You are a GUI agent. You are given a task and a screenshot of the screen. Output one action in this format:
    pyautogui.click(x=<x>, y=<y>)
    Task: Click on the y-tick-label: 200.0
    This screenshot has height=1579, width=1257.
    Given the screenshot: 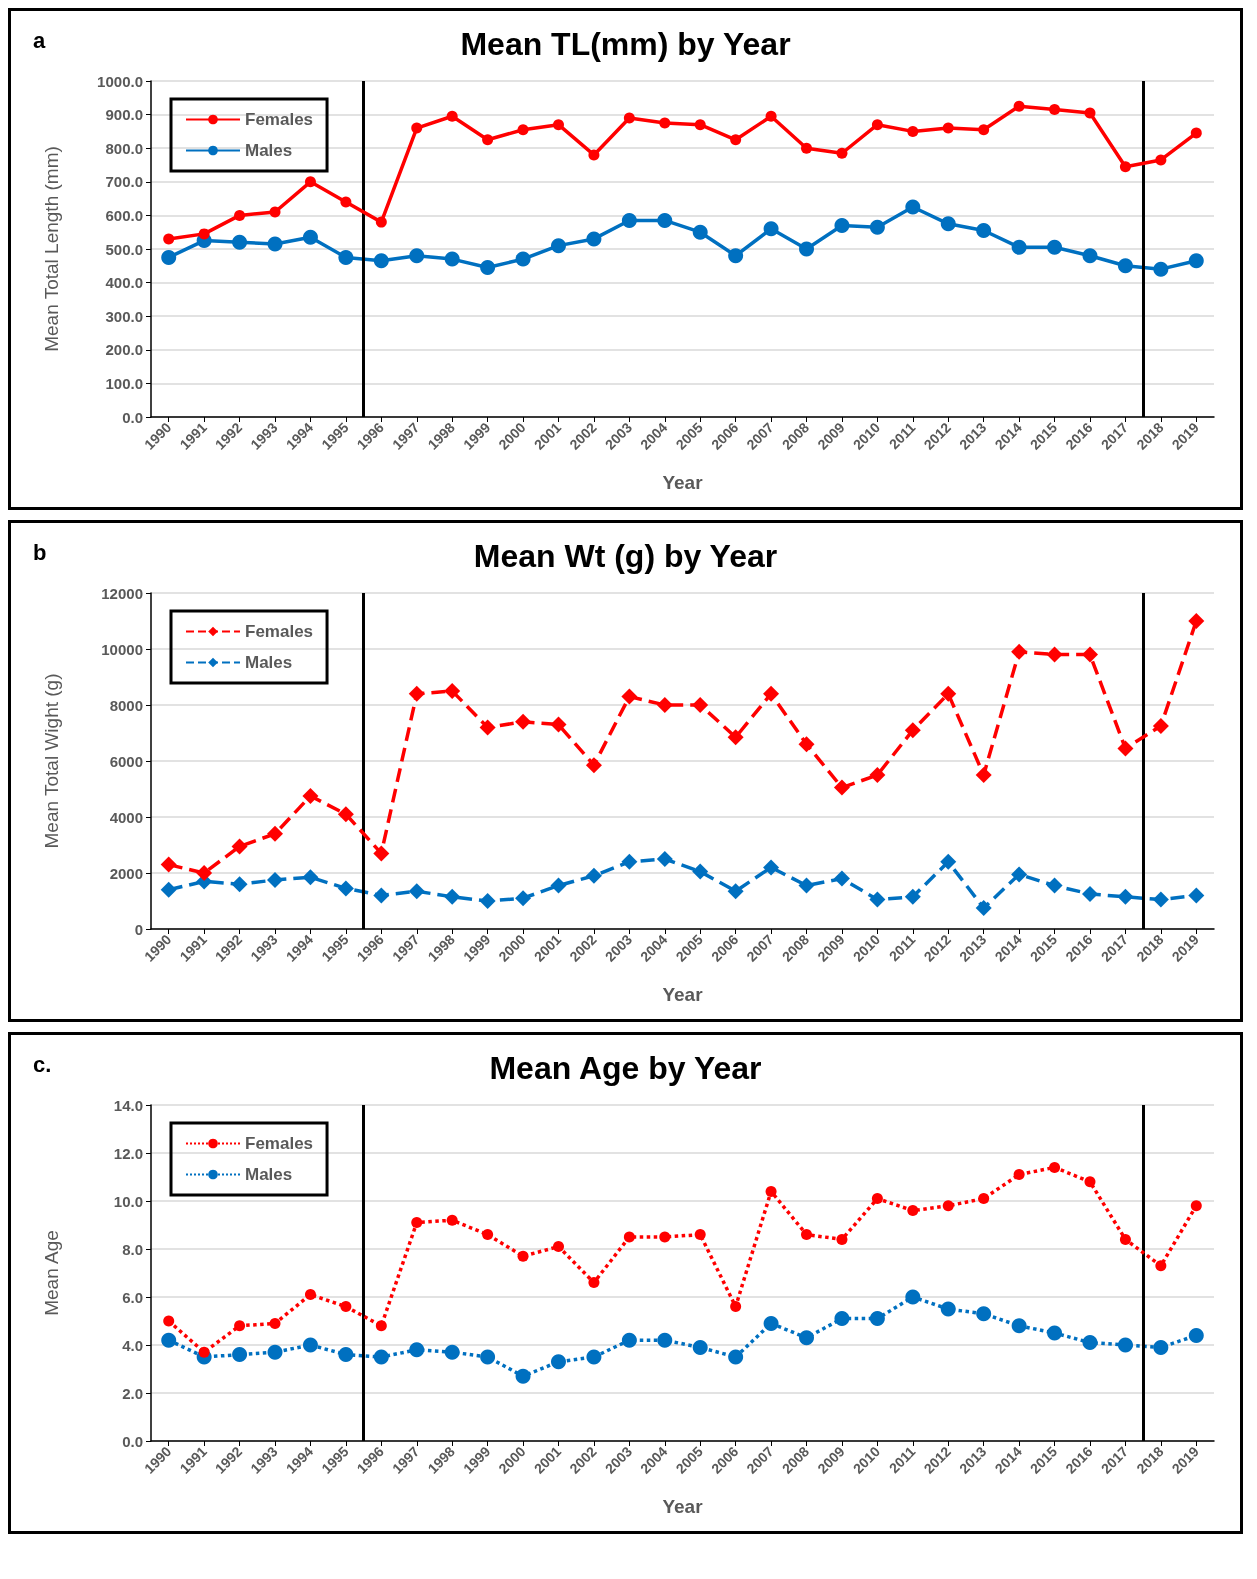 What is the action you would take?
    pyautogui.click(x=124, y=350)
    